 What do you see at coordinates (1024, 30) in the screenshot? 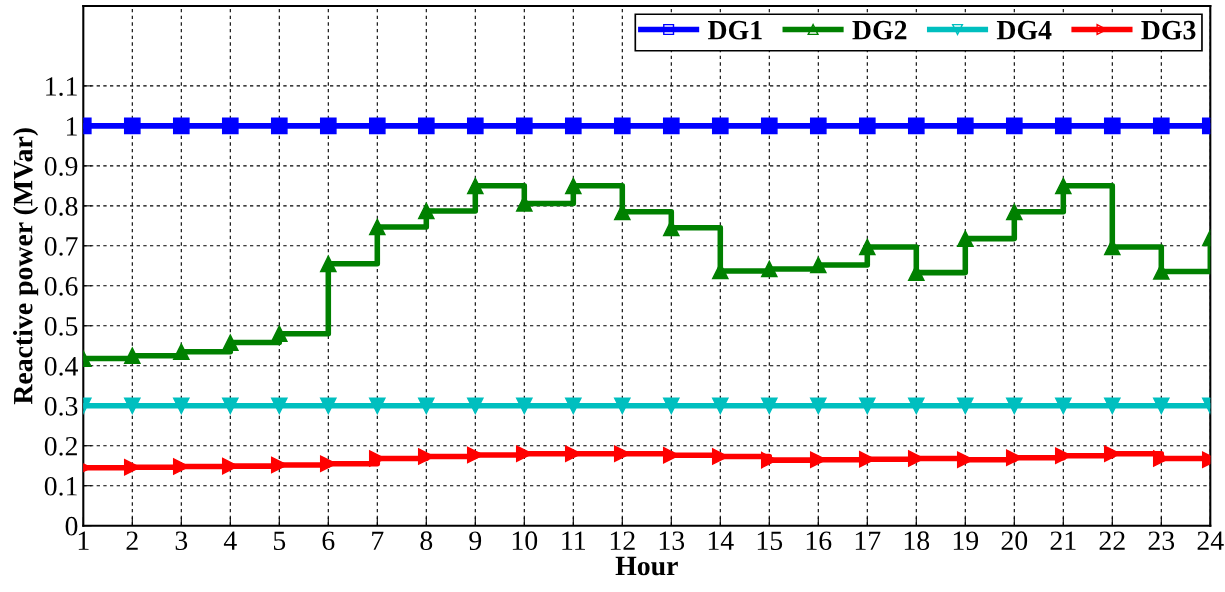
I see `legend-label: DG4` at bounding box center [1024, 30].